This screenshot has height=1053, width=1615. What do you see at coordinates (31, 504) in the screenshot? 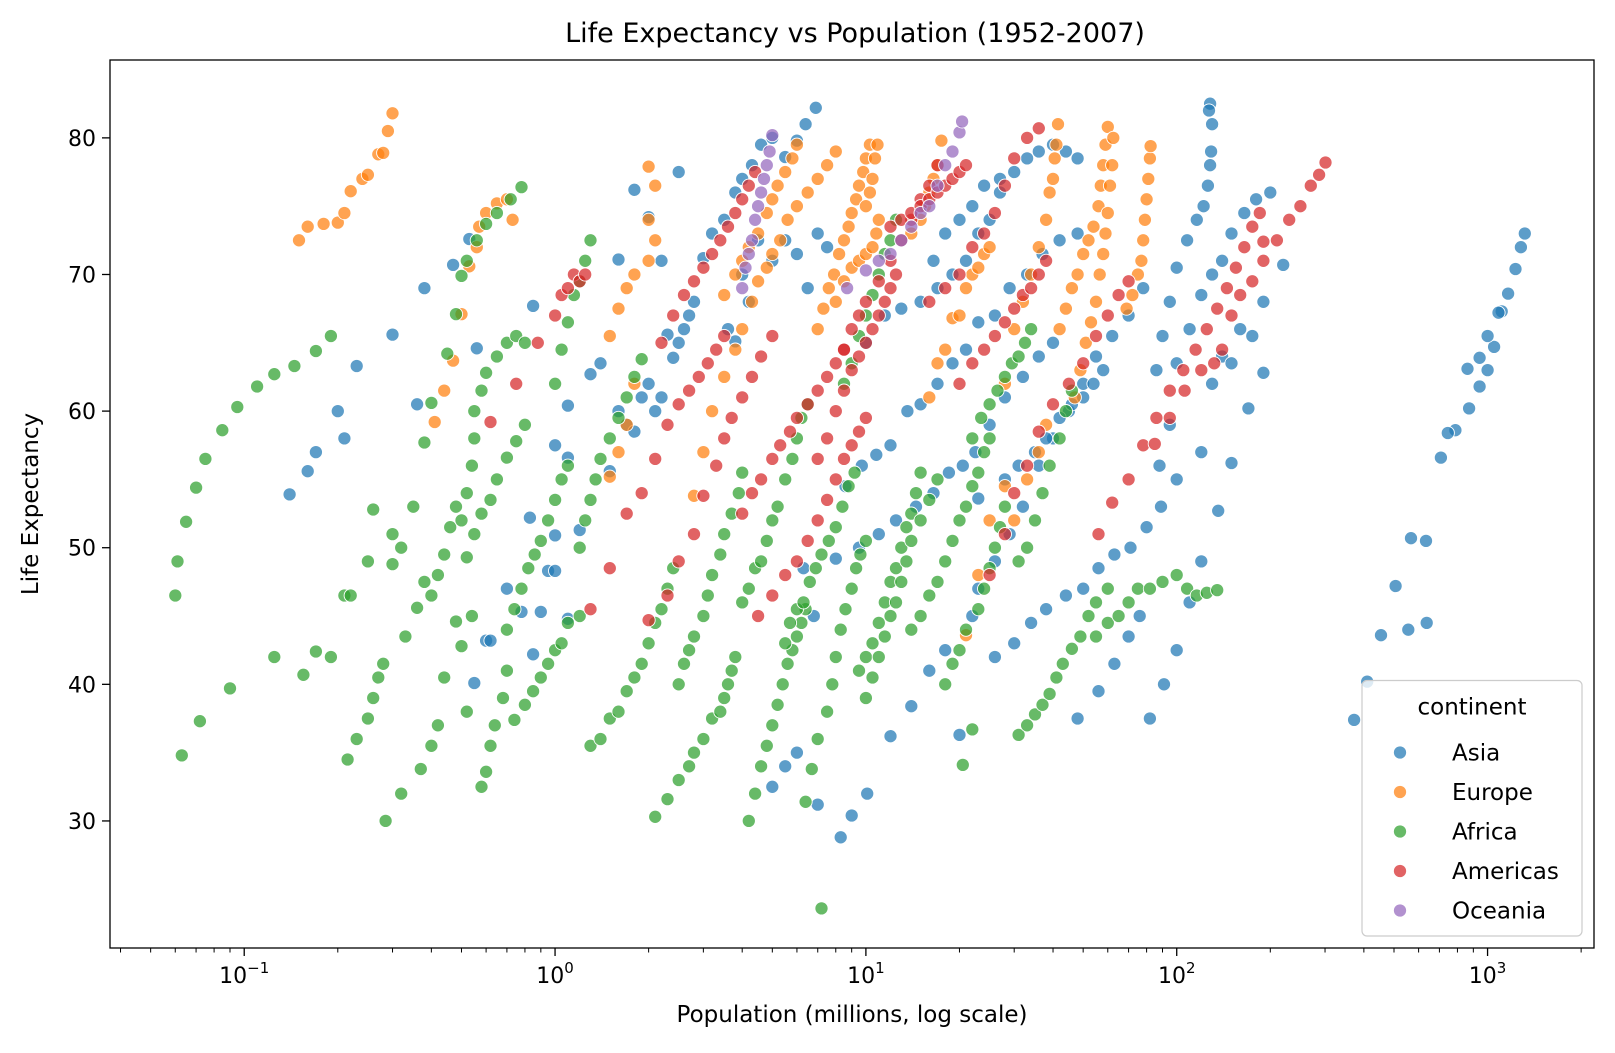
I see `y-axis-label: Life Expectancy` at bounding box center [31, 504].